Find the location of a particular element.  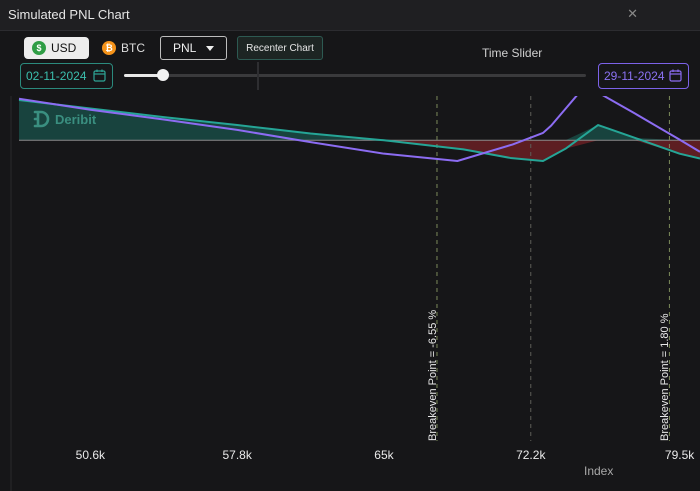

breakeven-label: Breakeven Point = 1.80 % is located at coordinates (665, 377).